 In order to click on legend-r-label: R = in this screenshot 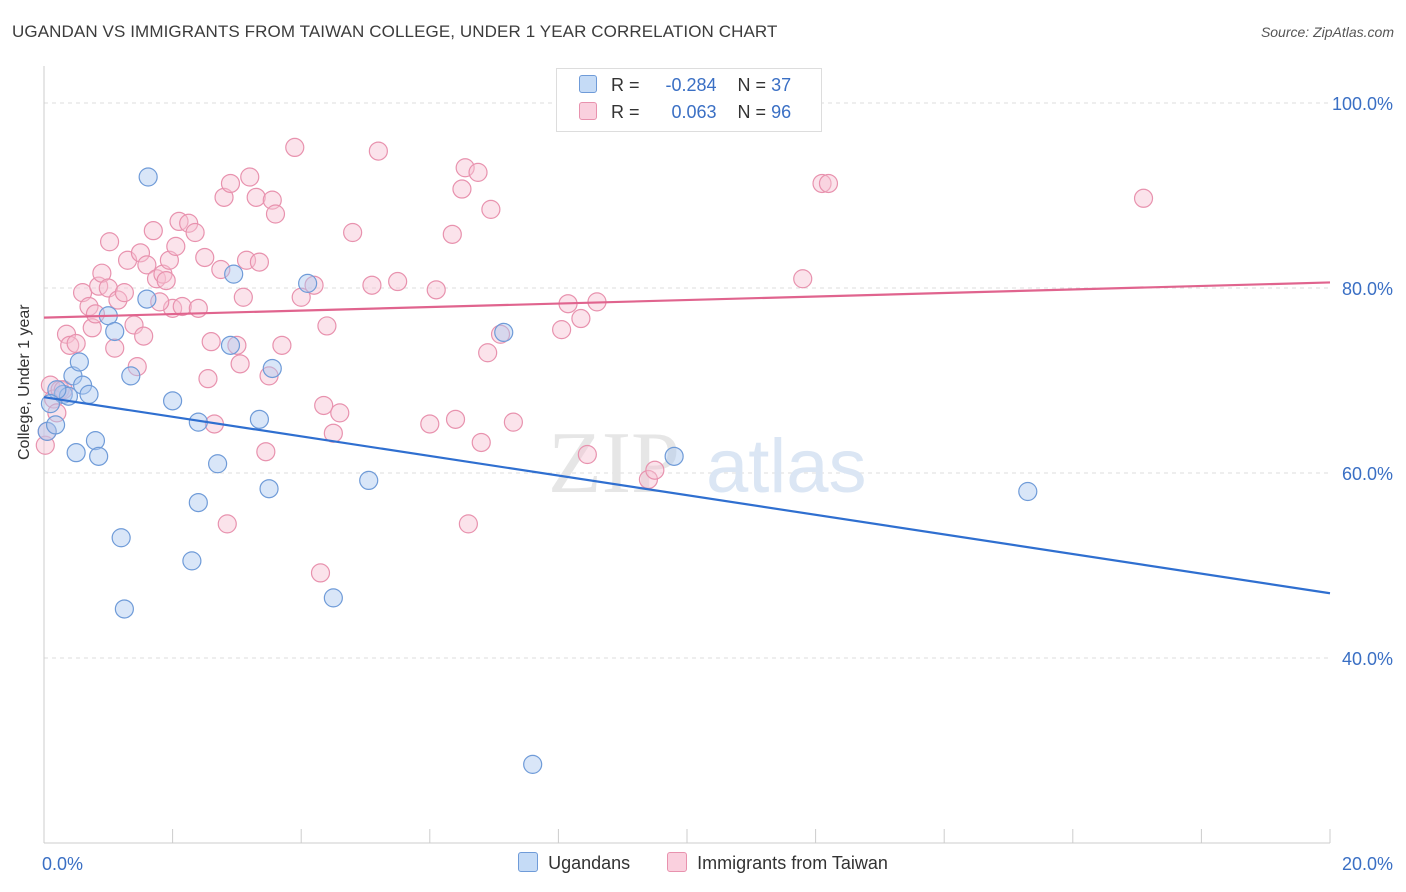, I will do `click(625, 112)`.